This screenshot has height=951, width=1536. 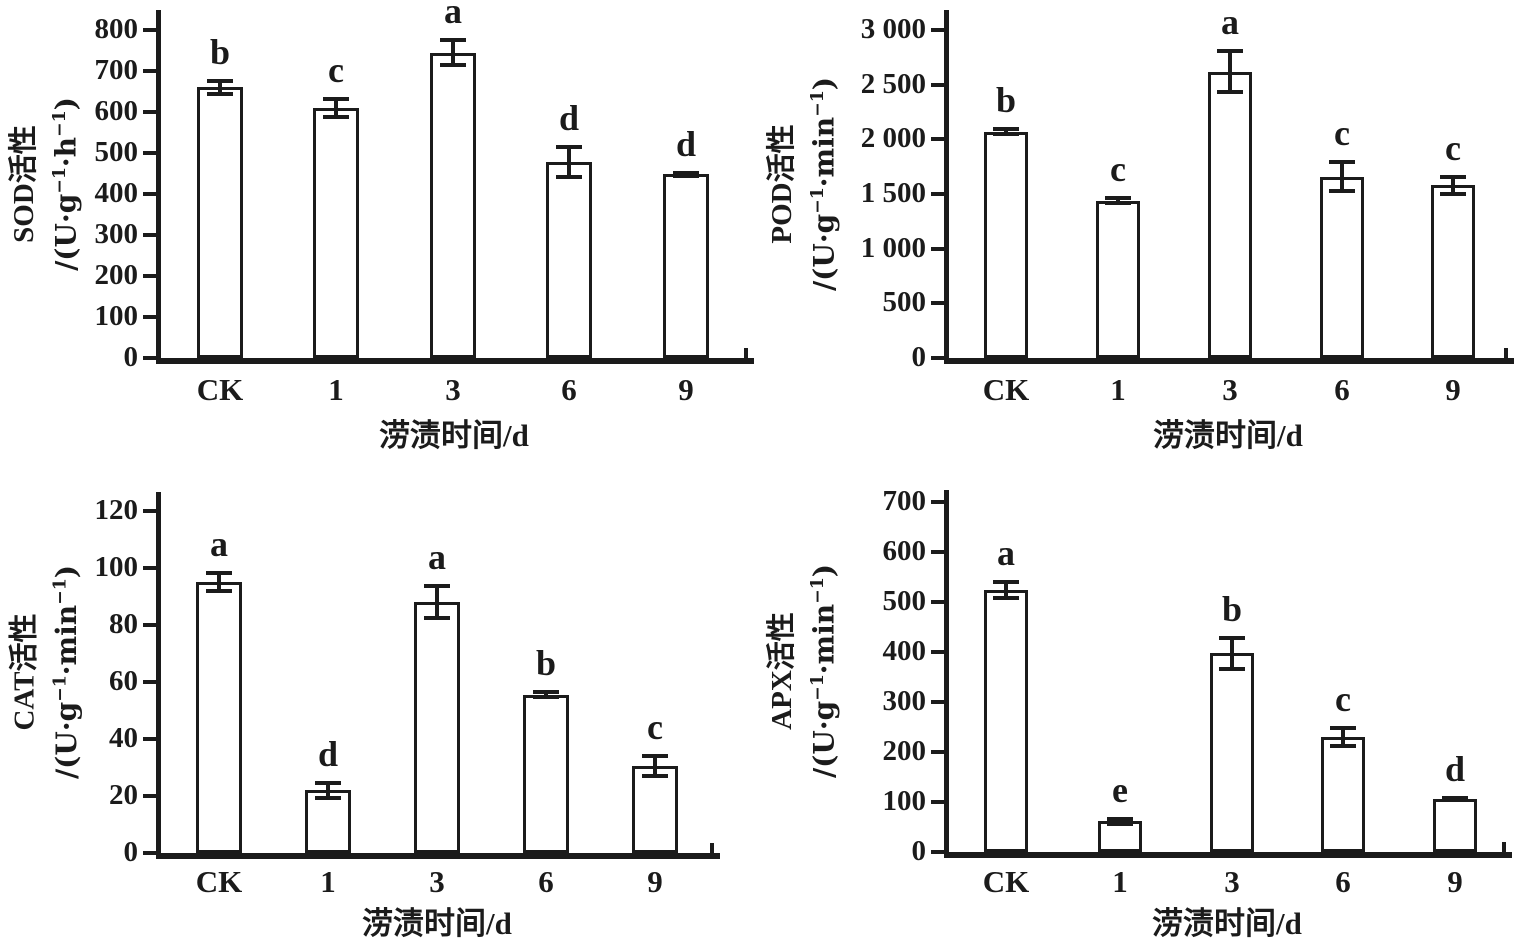 What do you see at coordinates (904, 701) in the screenshot?
I see `y-tick-label: 300` at bounding box center [904, 701].